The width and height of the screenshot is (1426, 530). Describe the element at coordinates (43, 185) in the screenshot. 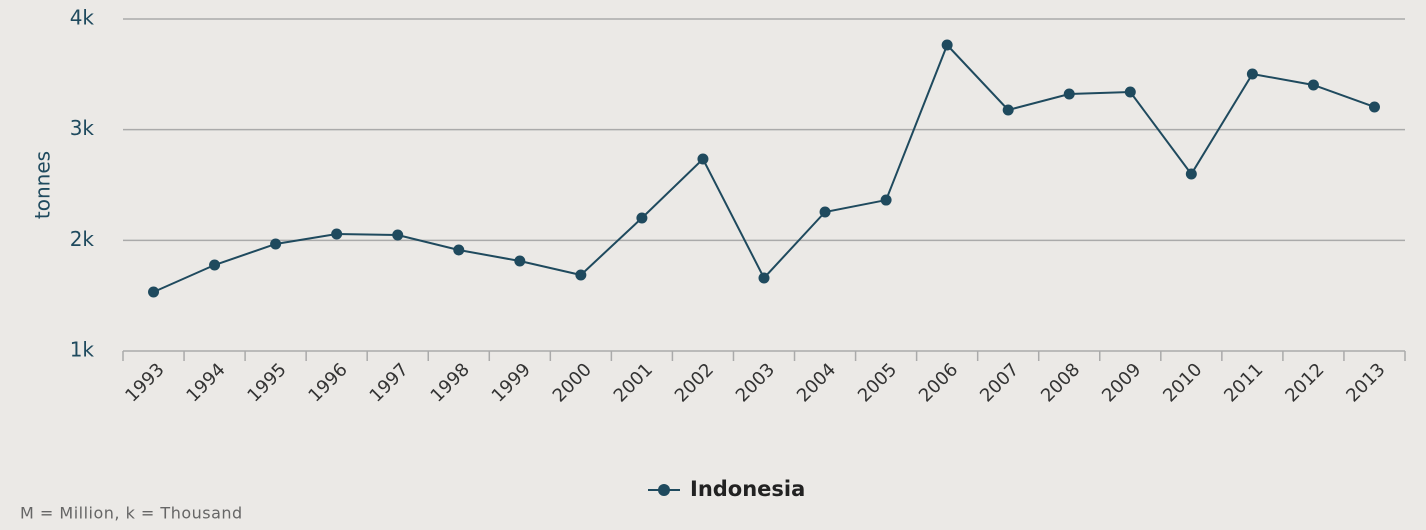

I see `y-axis-label: tonnes` at that location.